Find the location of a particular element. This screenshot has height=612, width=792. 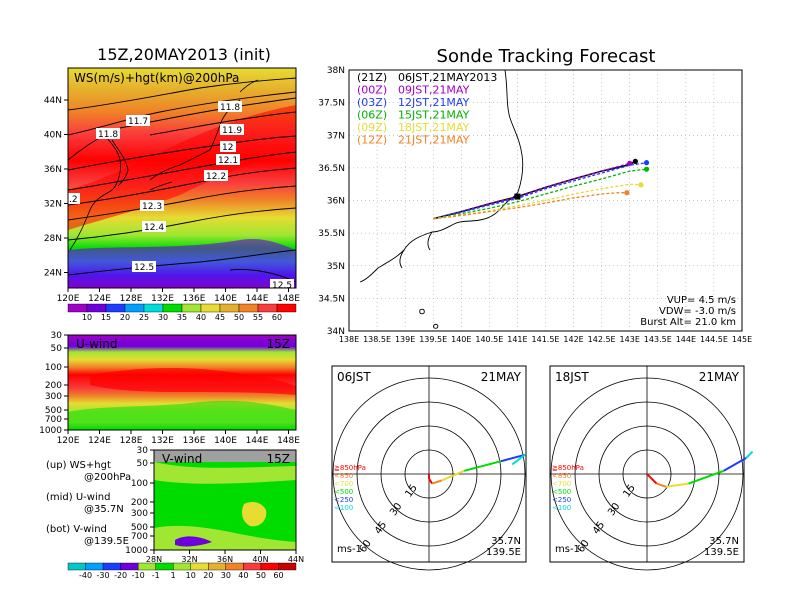

legend-bot-line2: @139.5E is located at coordinates (106, 541).